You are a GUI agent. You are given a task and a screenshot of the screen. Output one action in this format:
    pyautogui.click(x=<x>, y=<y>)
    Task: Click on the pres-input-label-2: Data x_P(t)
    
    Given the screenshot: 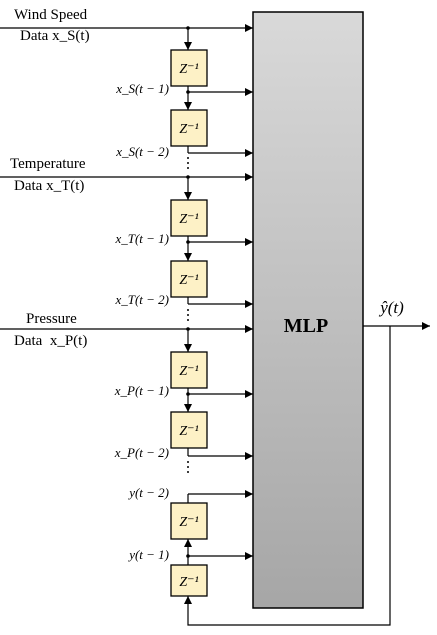 What is the action you would take?
    pyautogui.click(x=50, y=341)
    